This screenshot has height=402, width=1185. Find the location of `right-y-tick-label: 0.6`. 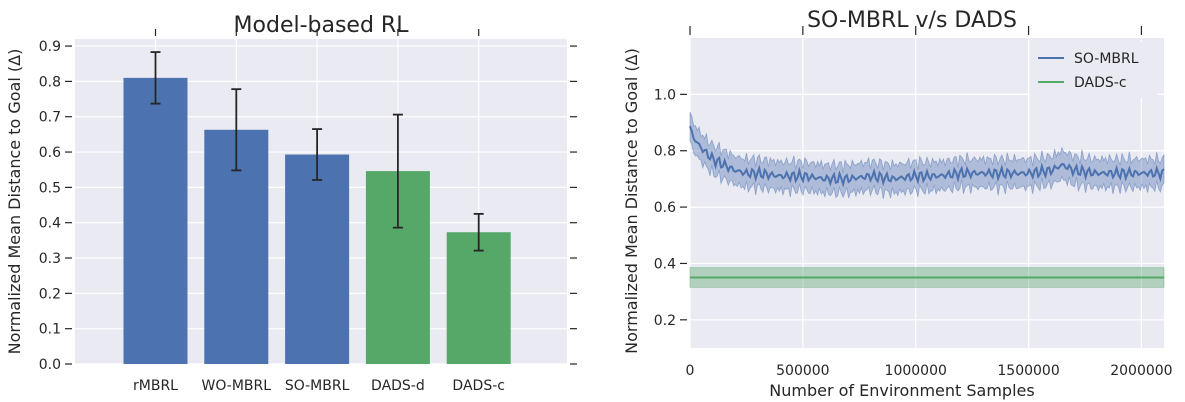

right-y-tick-label: 0.6 is located at coordinates (665, 208).